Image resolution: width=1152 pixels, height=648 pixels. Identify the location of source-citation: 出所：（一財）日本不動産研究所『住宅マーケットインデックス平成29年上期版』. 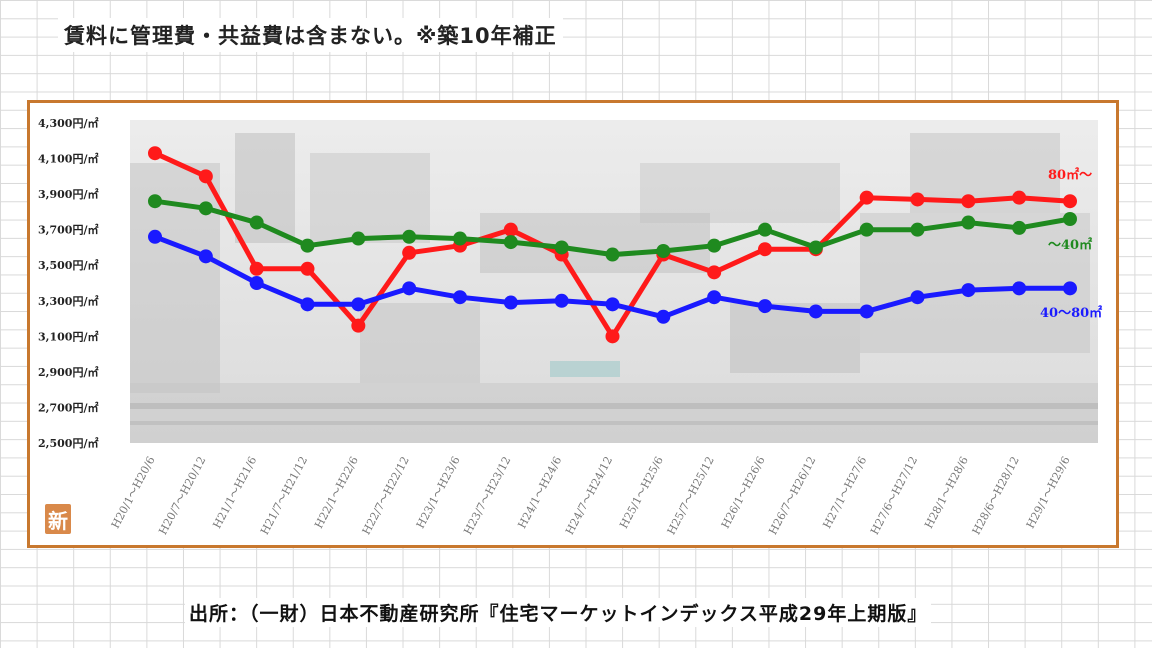
(558, 612).